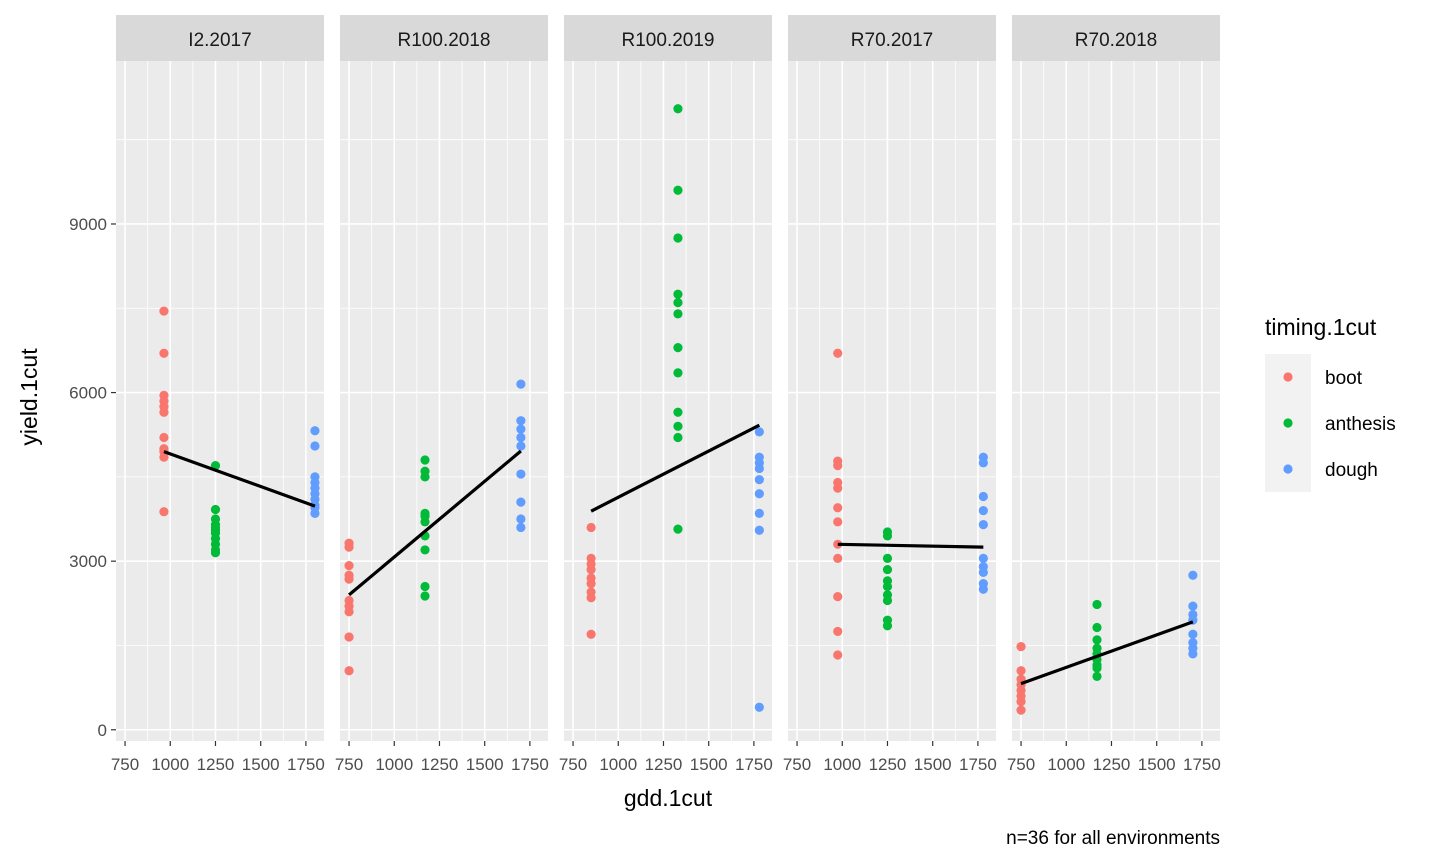 Image resolution: width=1440 pixels, height=864 pixels. I want to click on legend: timing.1cut boot anthesis dough, so click(1330, 403).